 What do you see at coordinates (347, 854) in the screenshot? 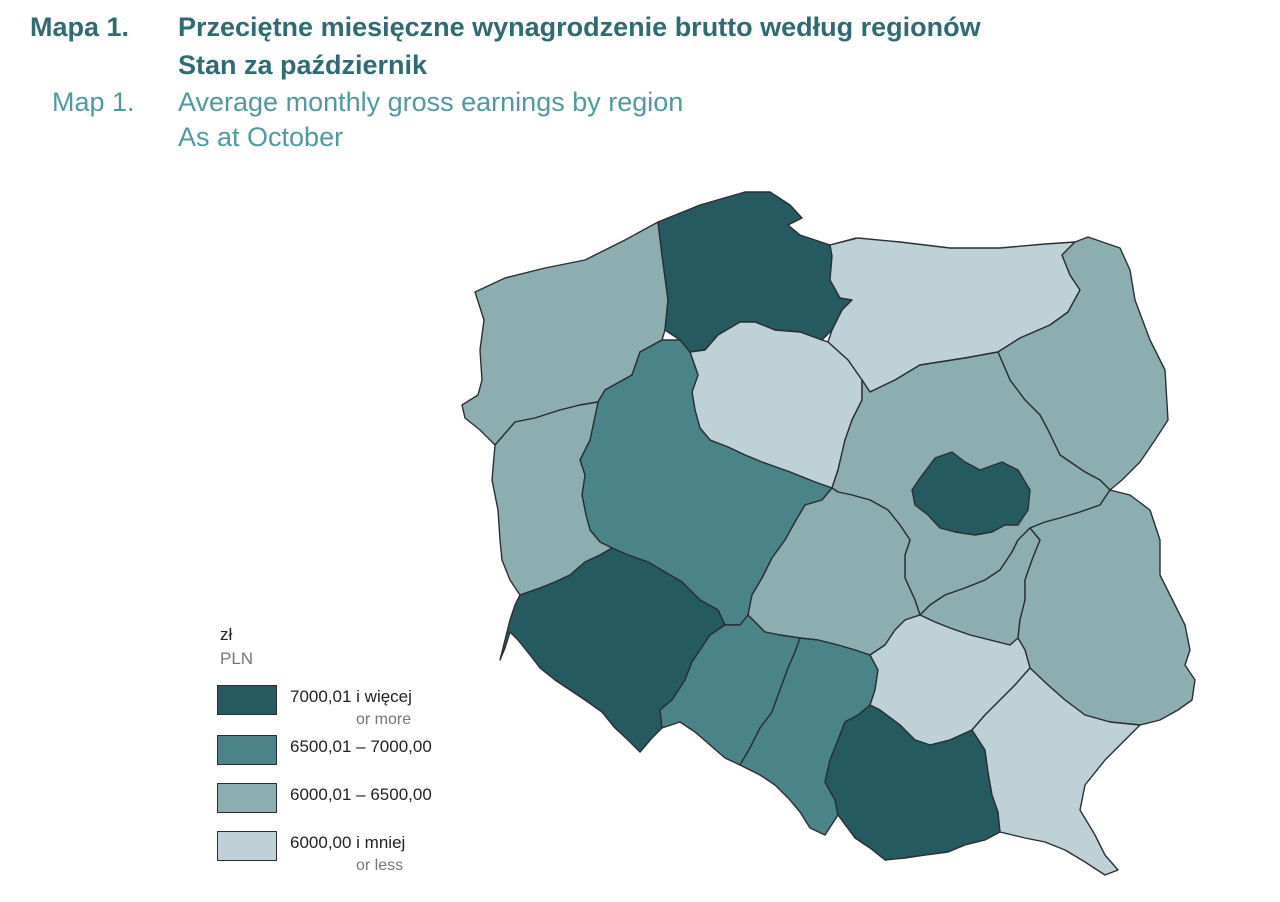
I see `legend-item-class-4: 6000,00 i mniej or less` at bounding box center [347, 854].